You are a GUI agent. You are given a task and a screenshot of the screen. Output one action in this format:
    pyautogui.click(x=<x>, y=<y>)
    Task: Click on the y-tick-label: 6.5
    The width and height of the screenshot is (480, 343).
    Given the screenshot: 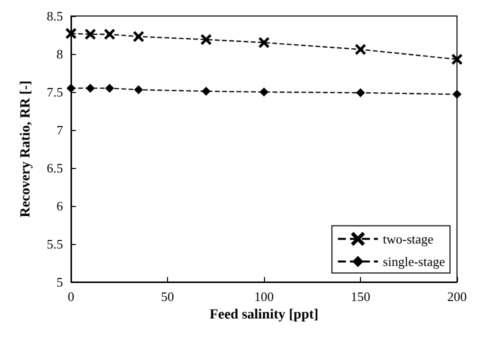 What is the action you would take?
    pyautogui.click(x=54, y=168)
    